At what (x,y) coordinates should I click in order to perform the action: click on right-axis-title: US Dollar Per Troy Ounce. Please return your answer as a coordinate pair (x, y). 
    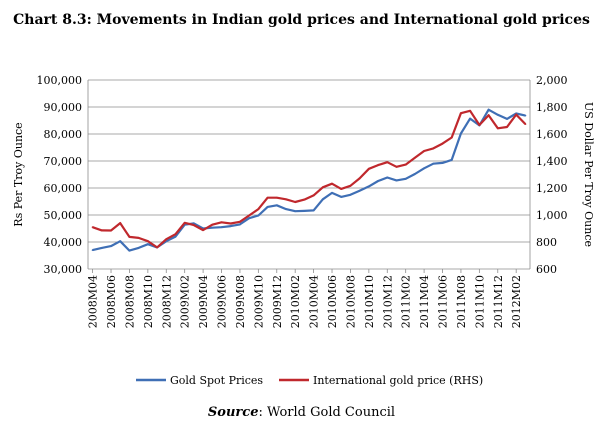
    Looking at the image, I should click on (588, 174).